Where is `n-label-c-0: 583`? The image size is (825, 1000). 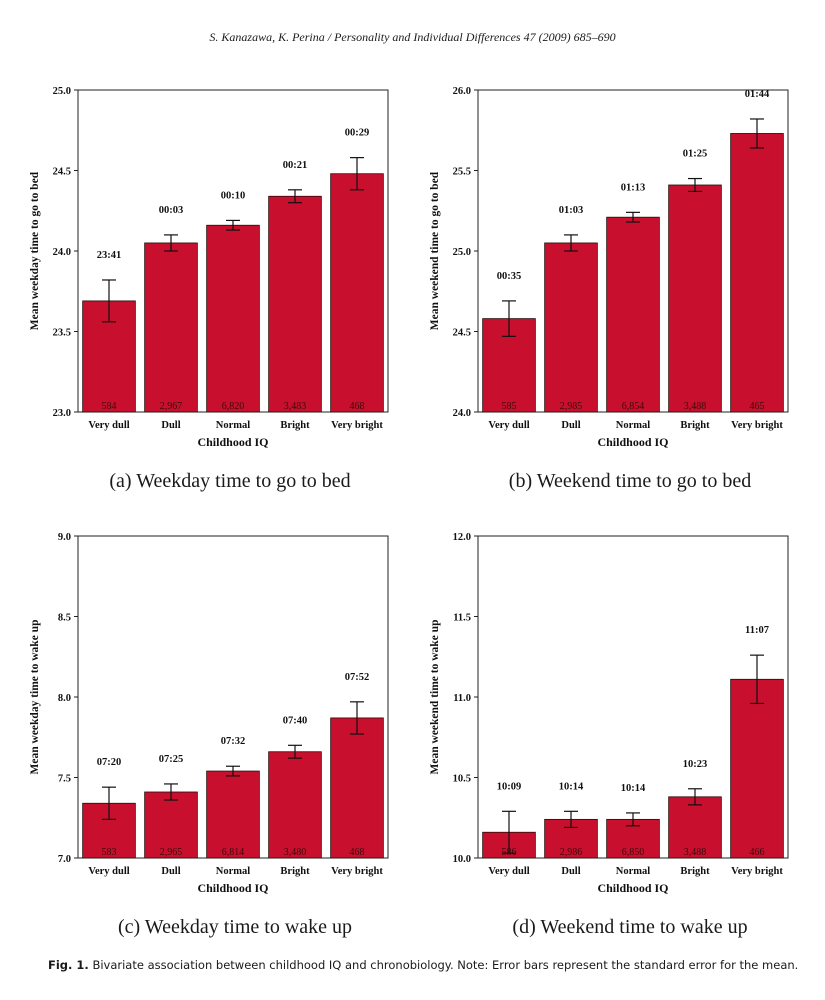 n-label-c-0: 583 is located at coordinates (109, 852).